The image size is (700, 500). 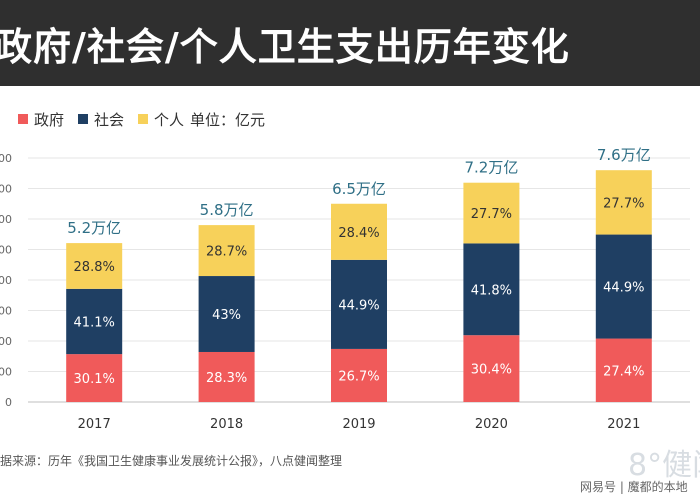 I want to click on watermark-text: 网易号 | 魔都的本地, so click(x=634, y=487).